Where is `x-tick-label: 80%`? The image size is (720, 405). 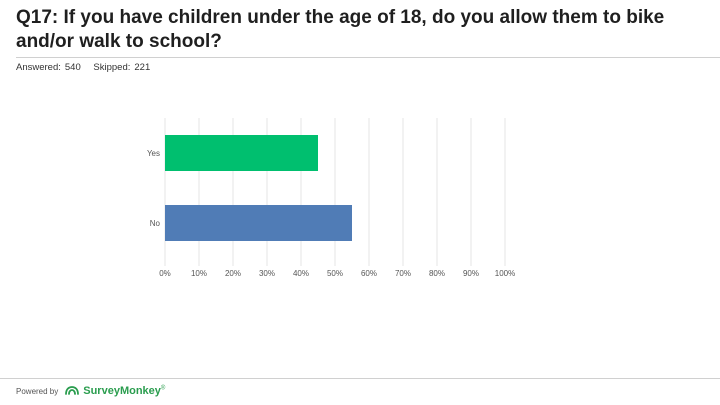 x-tick-label: 80% is located at coordinates (437, 273).